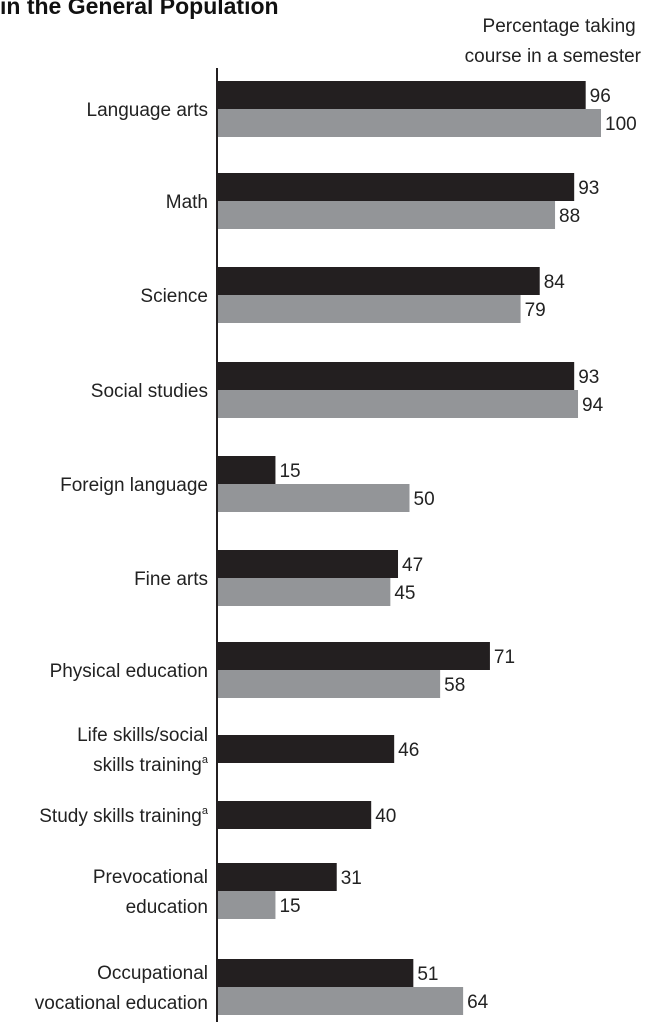  Describe the element at coordinates (150, 892) in the screenshot. I see `category-label-10: Prevocational education` at that location.